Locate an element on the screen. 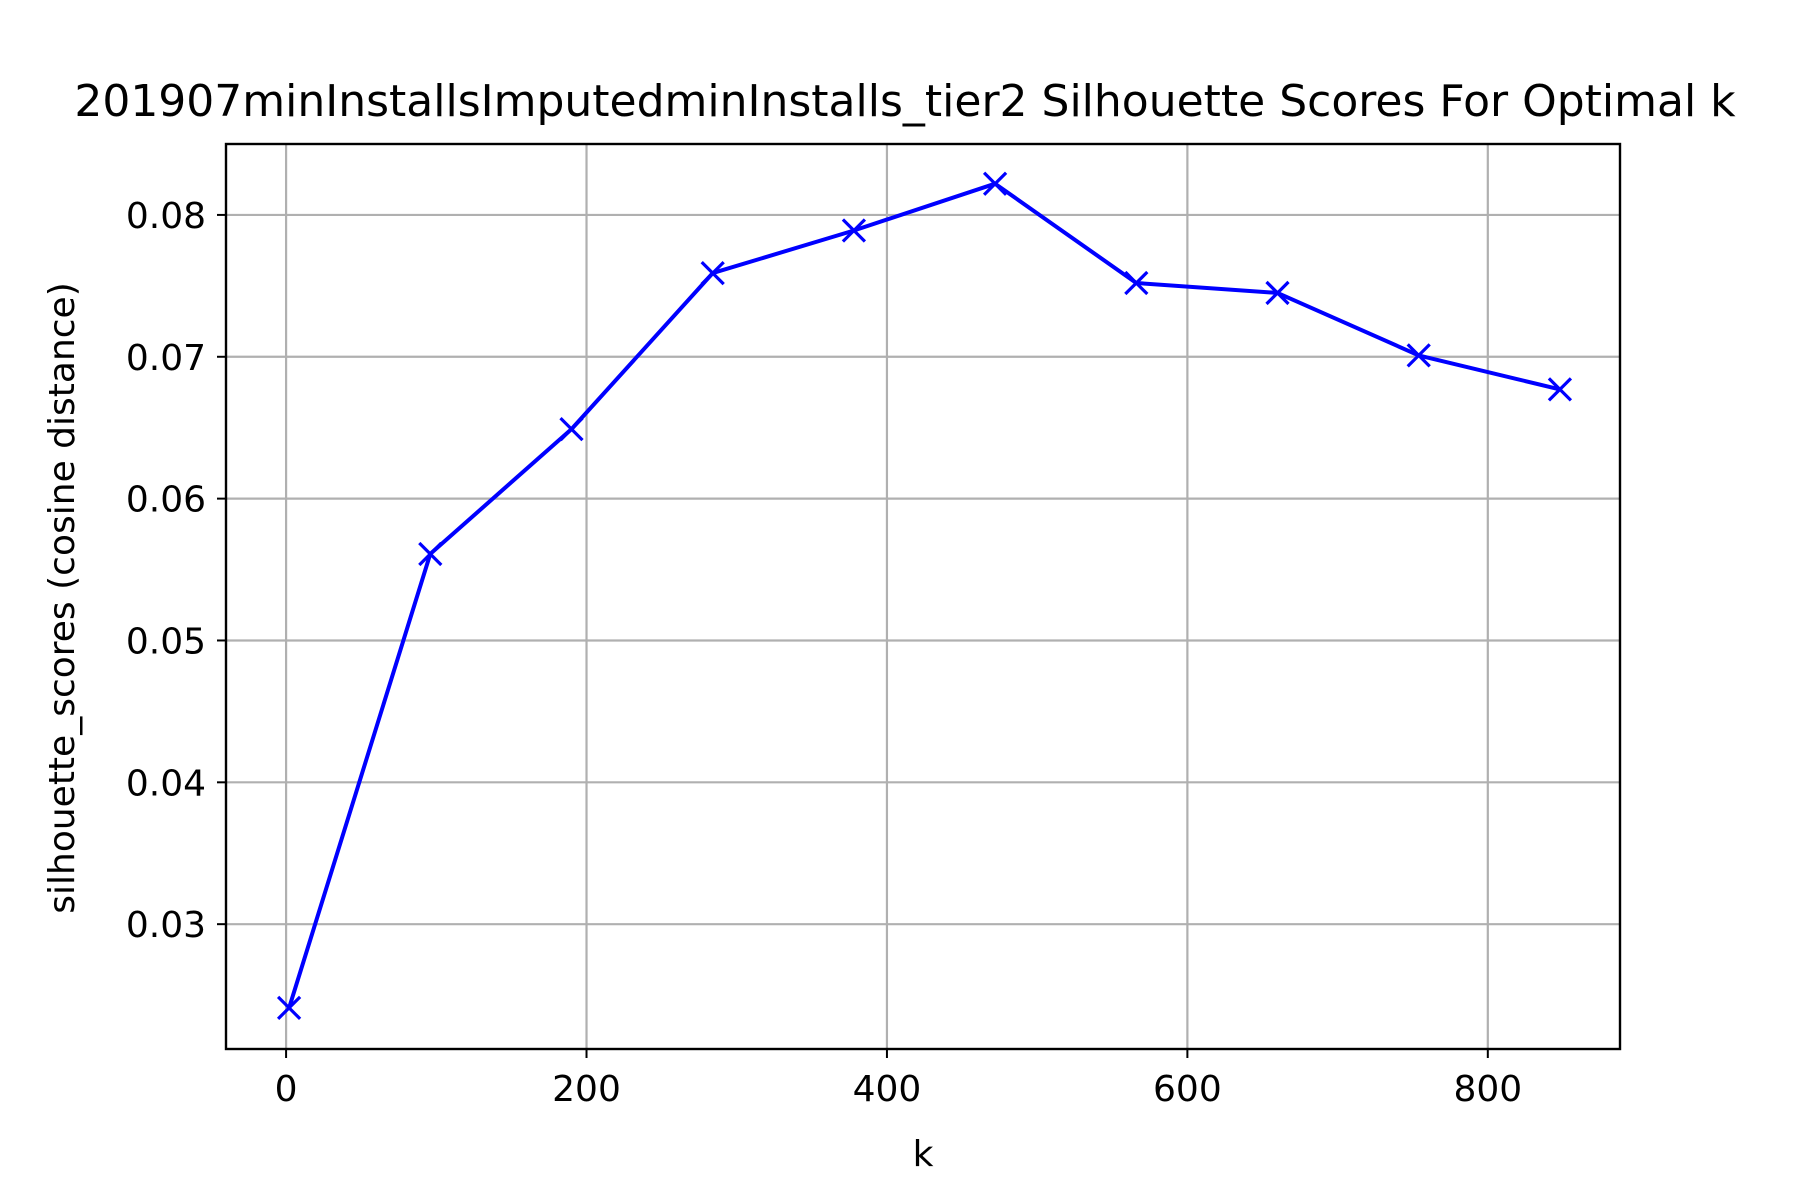 The height and width of the screenshot is (1200, 1800). x-axis-label: k is located at coordinates (923, 1154).